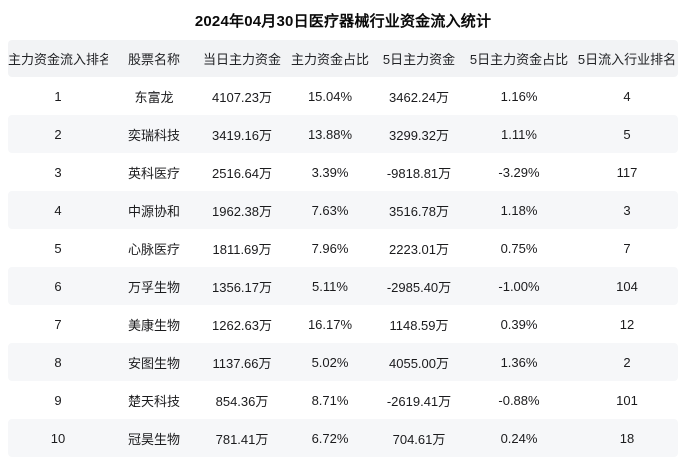 The height and width of the screenshot is (457, 686). I want to click on table-cell: 12, so click(627, 324).